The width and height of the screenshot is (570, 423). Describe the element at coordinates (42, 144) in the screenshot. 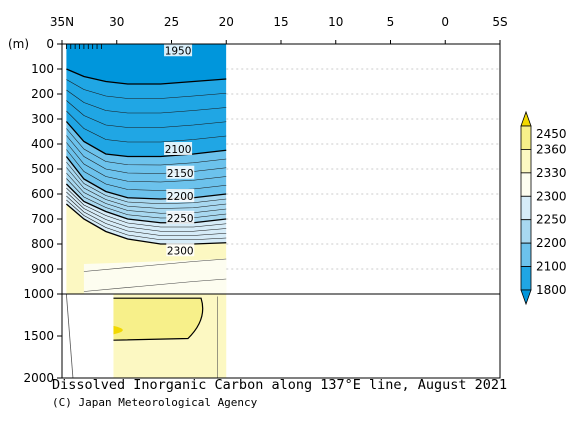

I see `y-tick-label: 400` at that location.